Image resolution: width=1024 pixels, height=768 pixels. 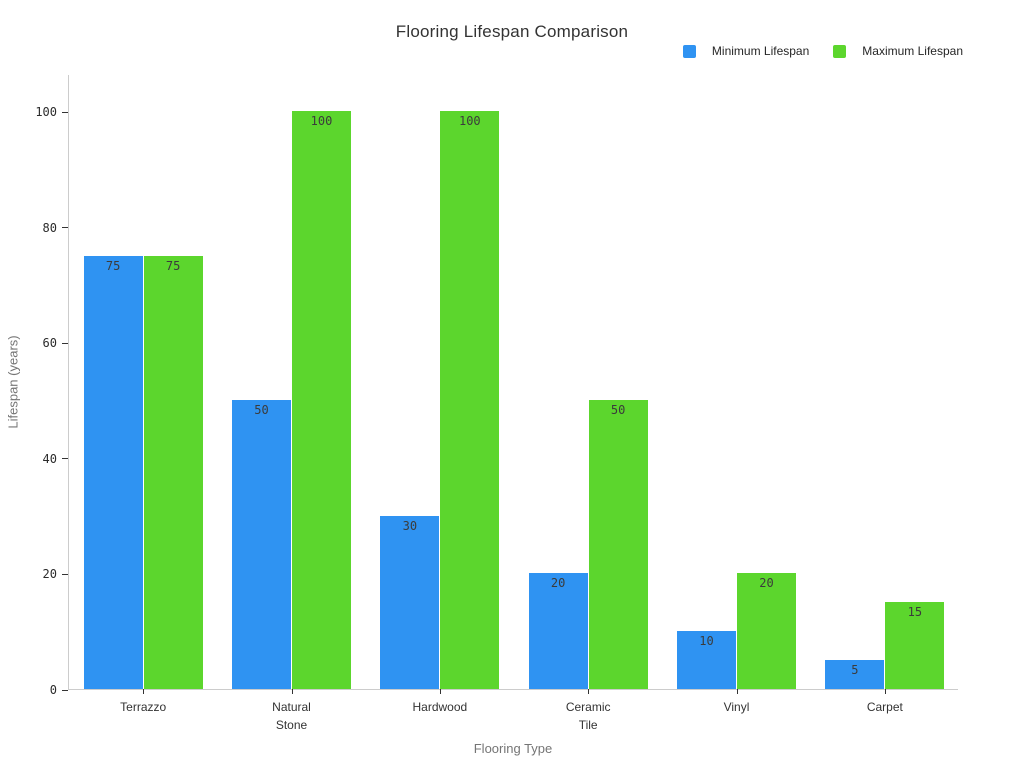 I want to click on legend: Minimum Lifespan Maximum Lifespan, so click(x=822, y=51).